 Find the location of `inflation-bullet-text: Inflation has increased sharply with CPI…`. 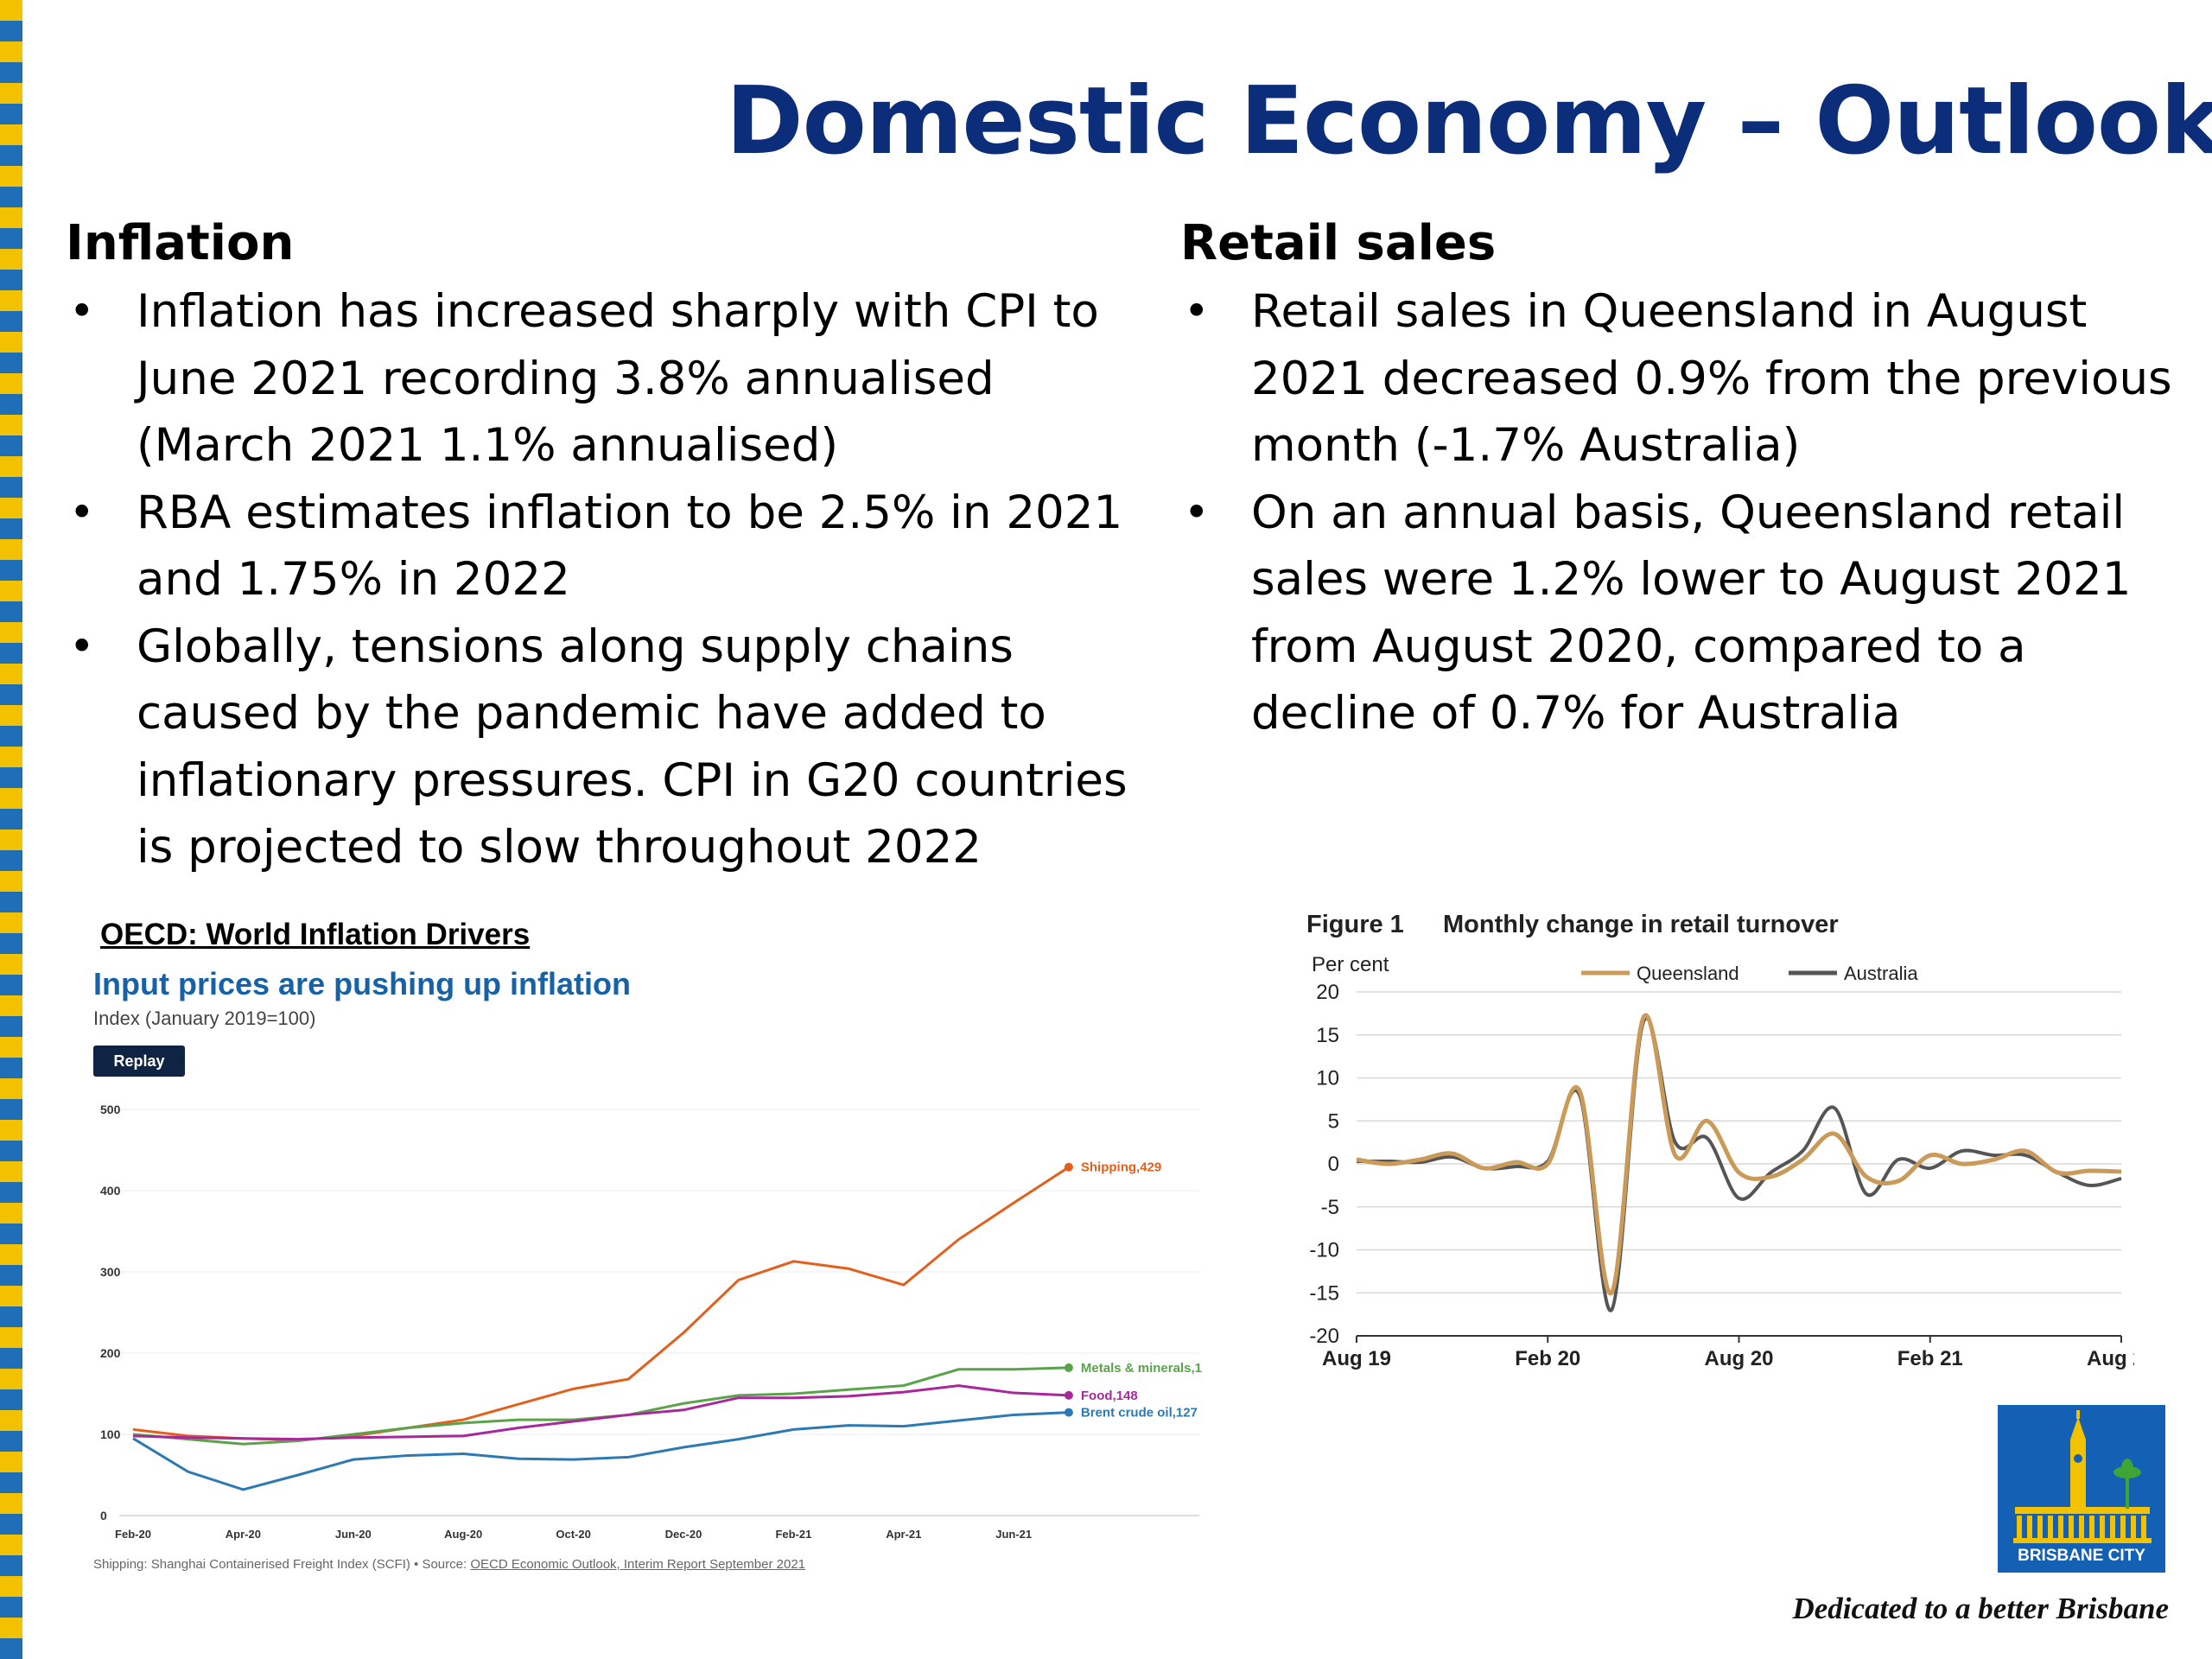

inflation-bullet-text: Inflation has increased sharply with CPI… is located at coordinates (618, 378).